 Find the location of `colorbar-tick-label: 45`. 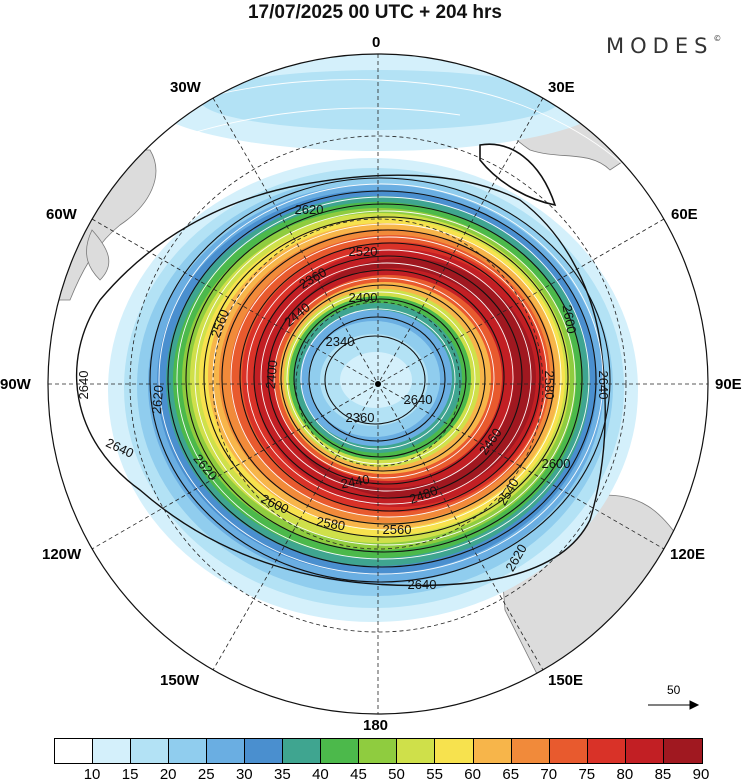

colorbar-tick-label: 45 is located at coordinates (358, 774).